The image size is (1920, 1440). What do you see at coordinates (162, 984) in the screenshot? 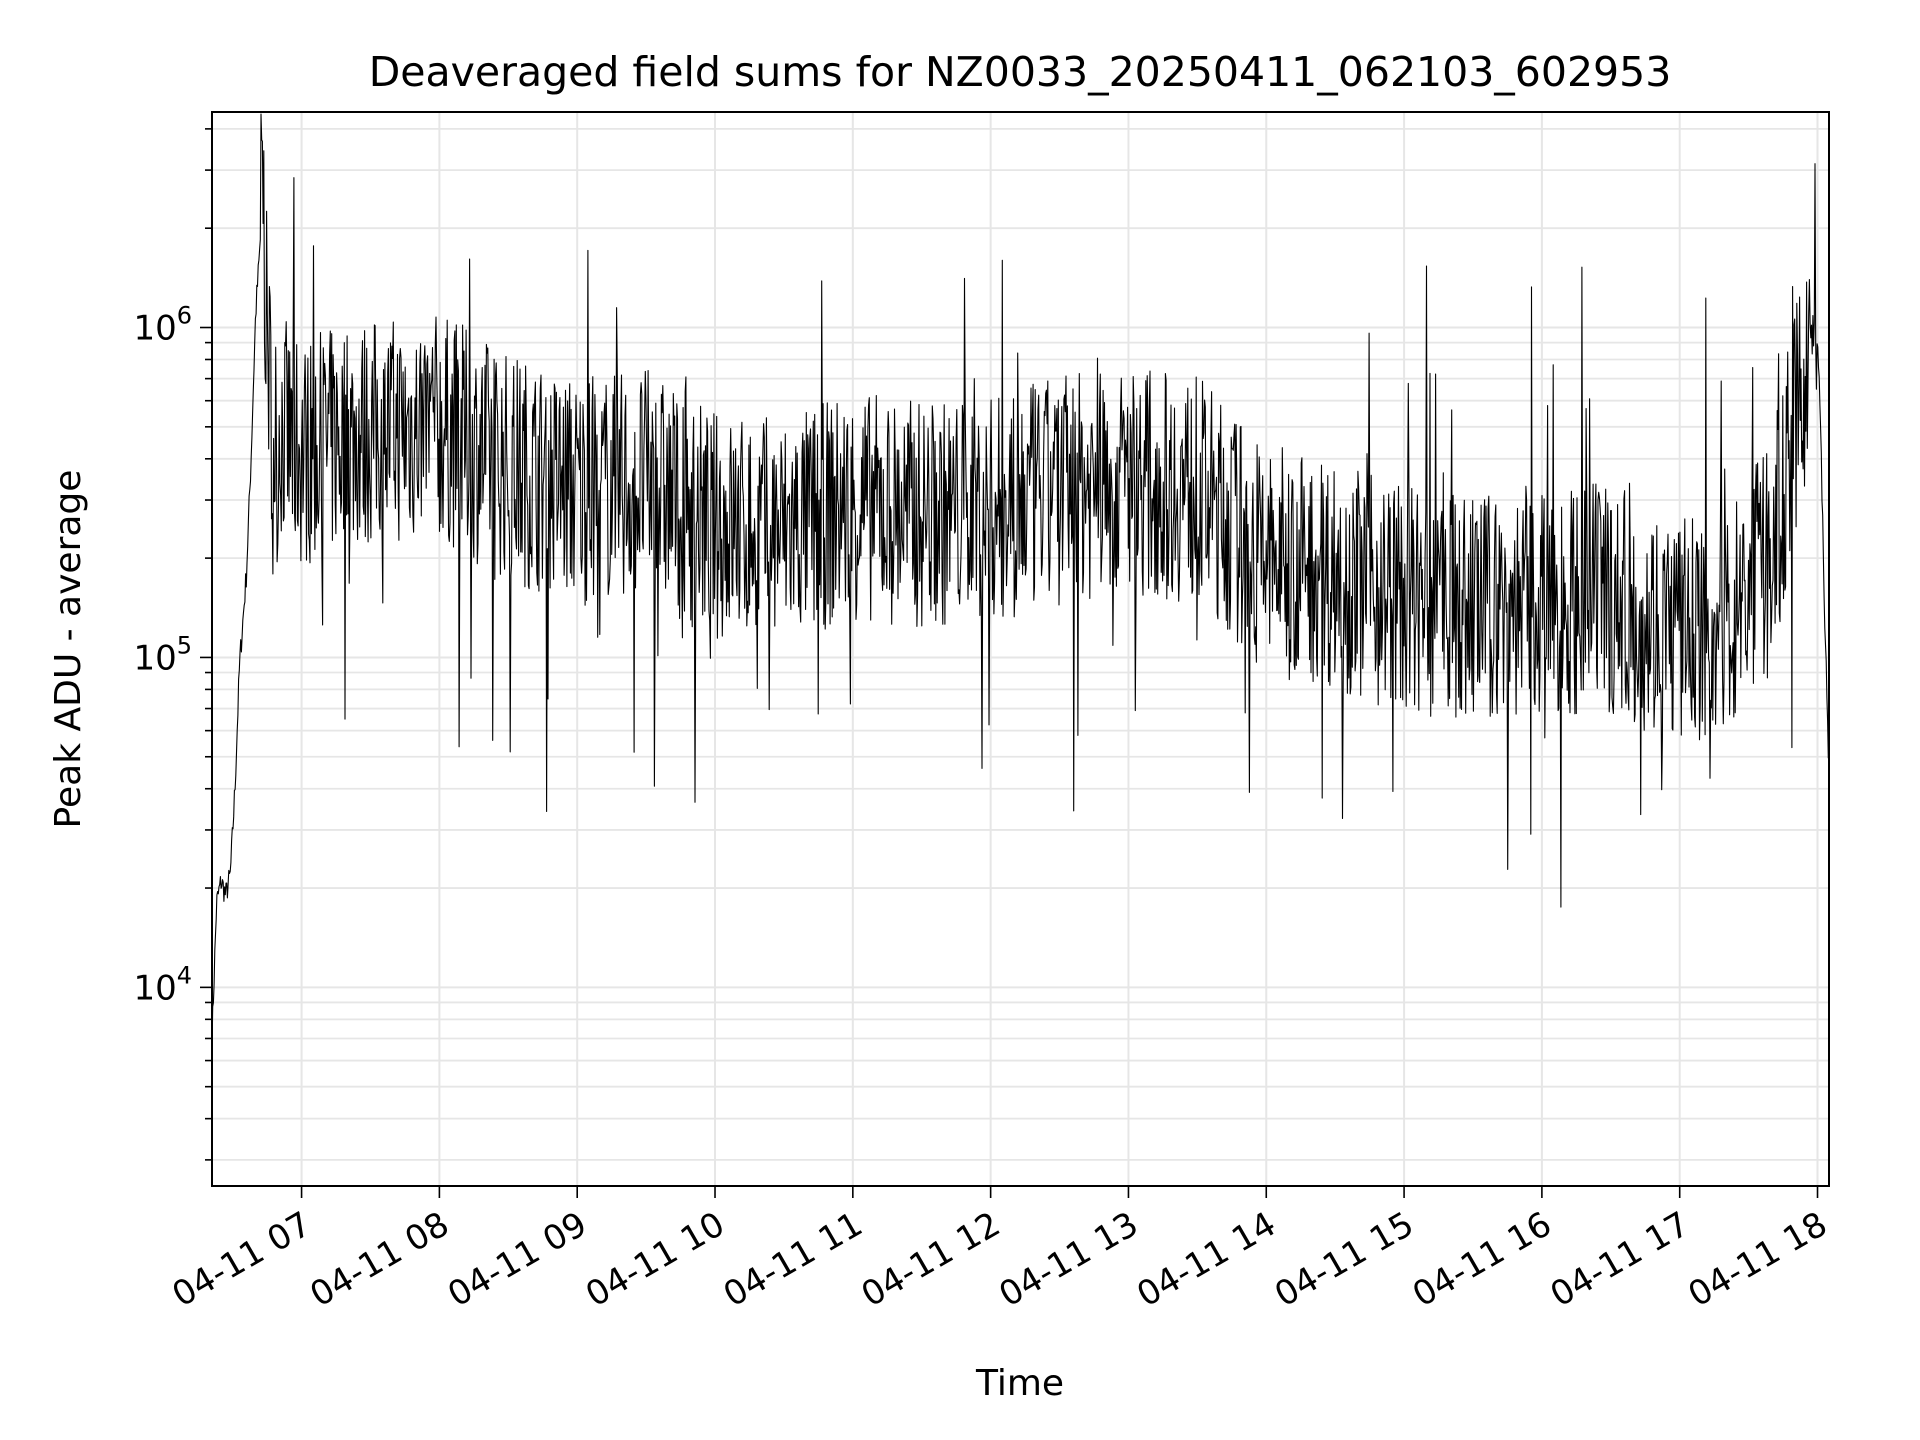
I see `y-tick-label: 10⁴` at bounding box center [162, 984].